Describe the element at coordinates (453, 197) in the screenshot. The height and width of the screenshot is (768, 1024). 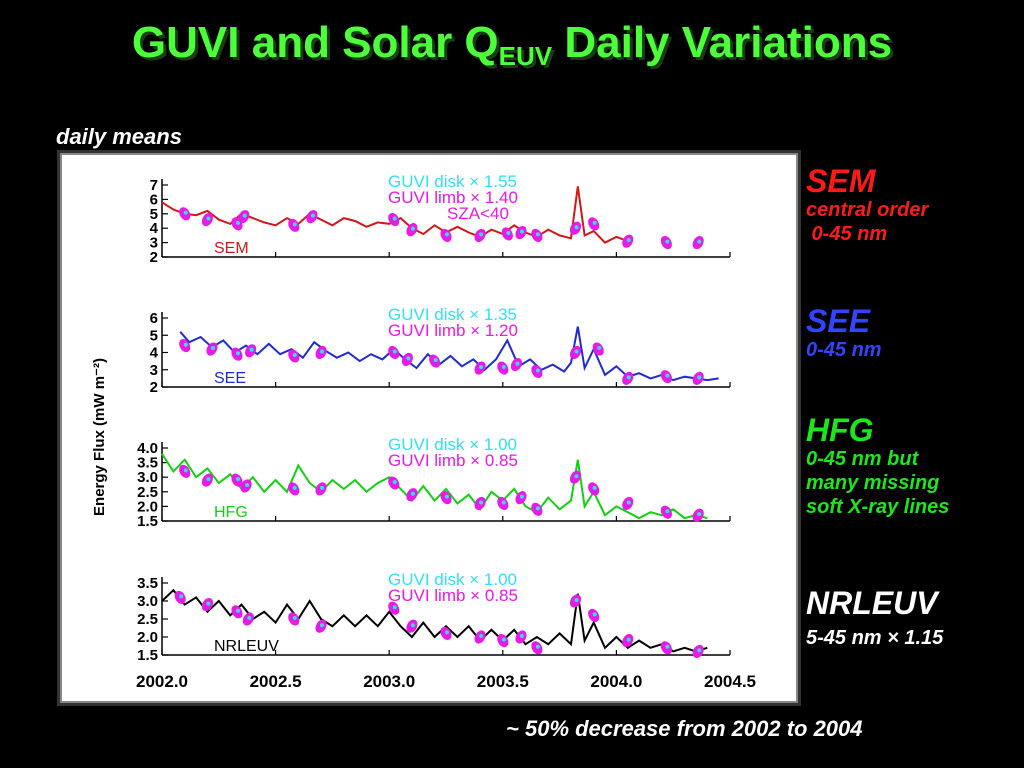
I see `limb-label: GUVI limb × 1.40` at that location.